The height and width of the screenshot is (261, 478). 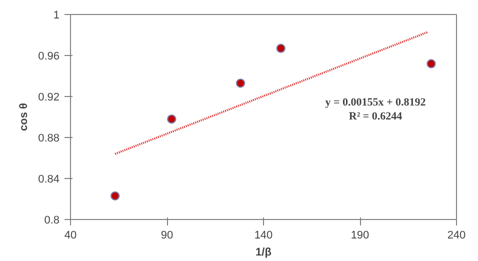 I want to click on x-tick-label: 240, so click(x=456, y=236).